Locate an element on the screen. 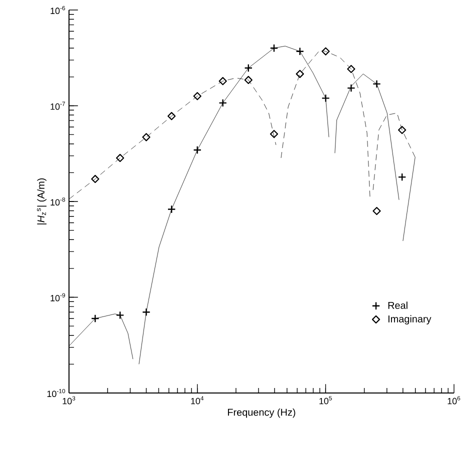  x-tick-label: 10$^{6}$ is located at coordinates (454, 400).